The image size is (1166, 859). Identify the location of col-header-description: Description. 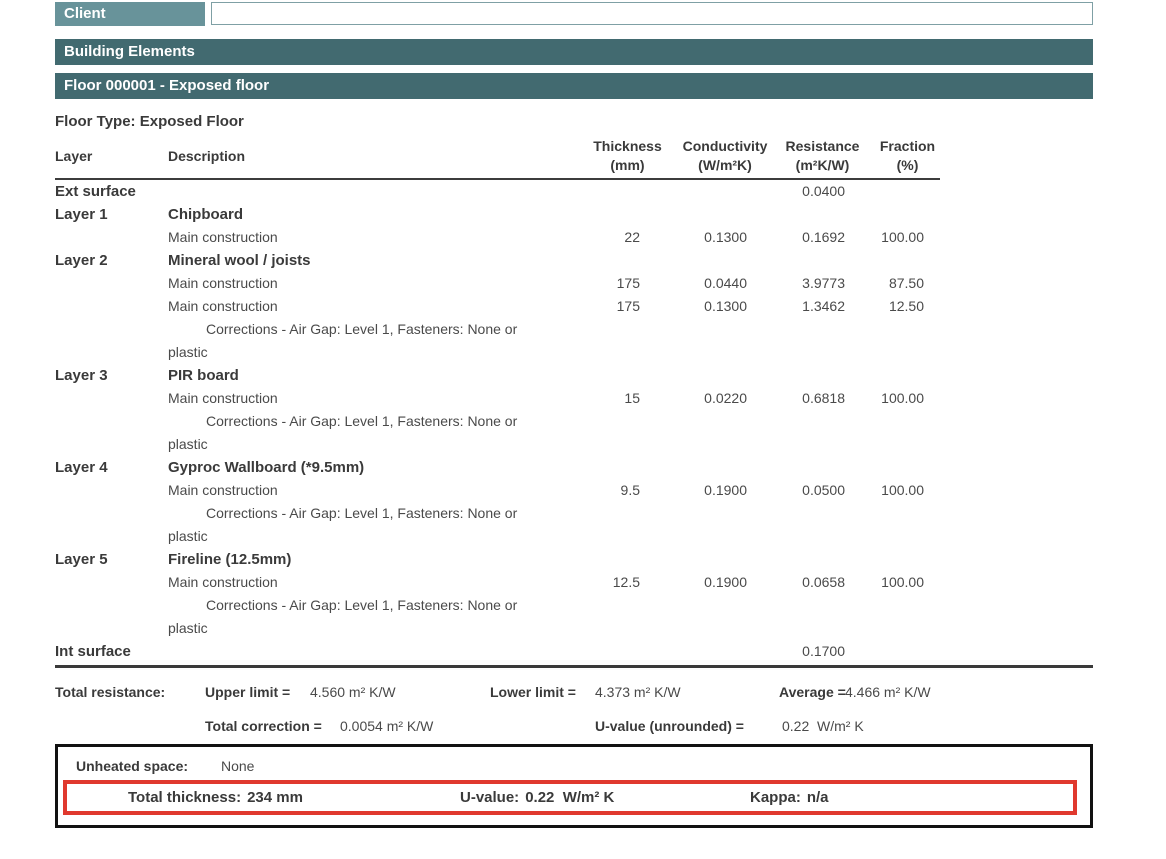
(207, 155).